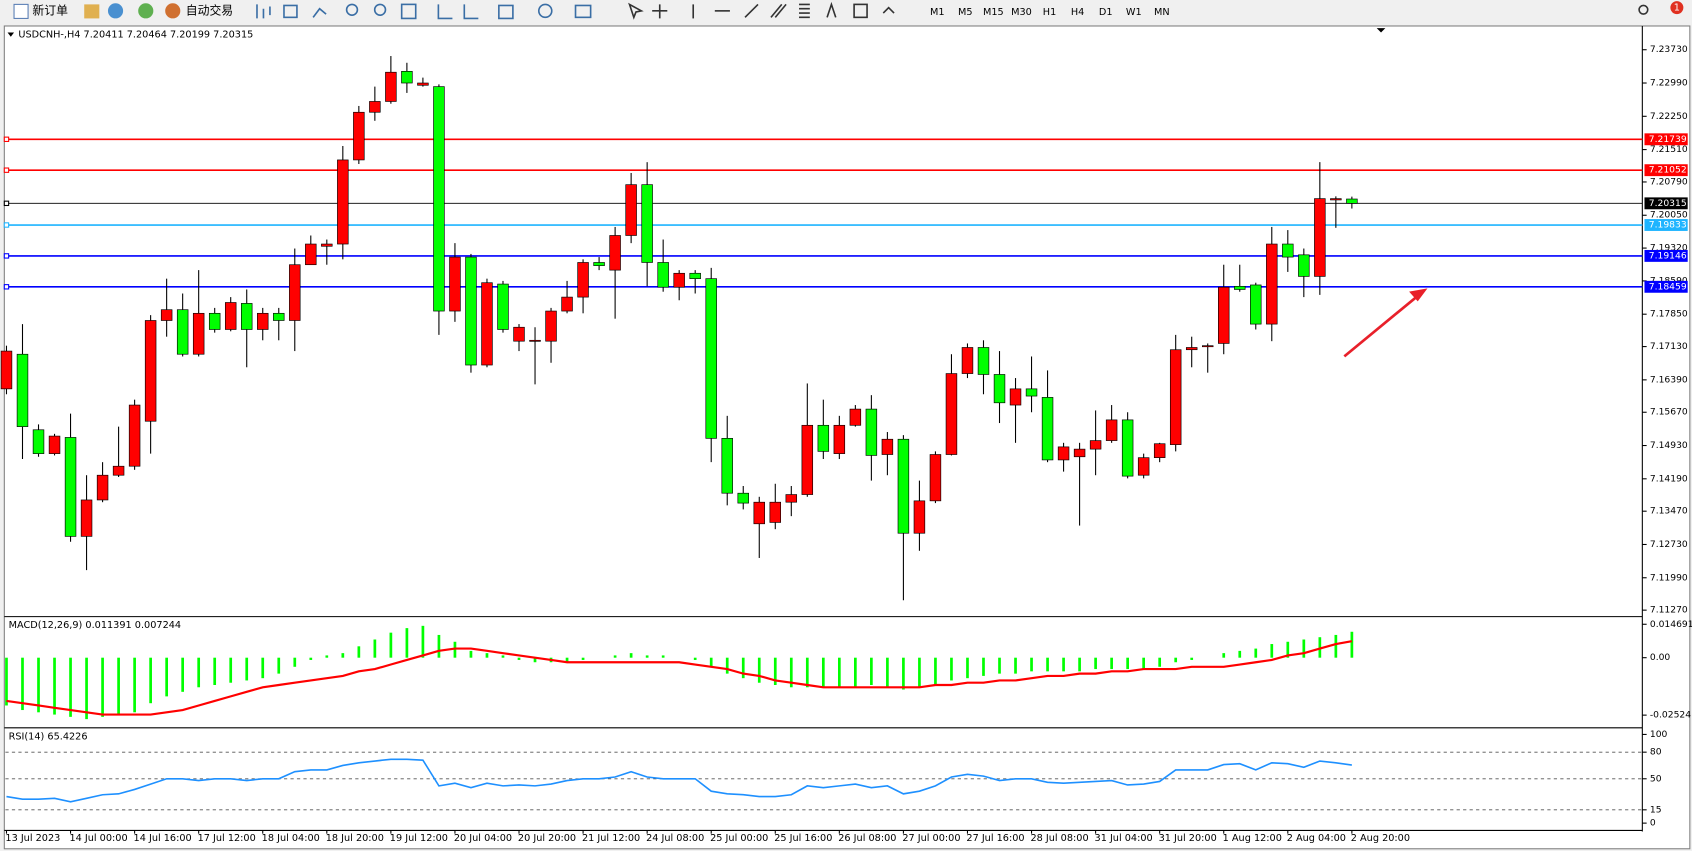  What do you see at coordinates (40, 11) in the screenshot?
I see `new-order-button: 新订单` at bounding box center [40, 11].